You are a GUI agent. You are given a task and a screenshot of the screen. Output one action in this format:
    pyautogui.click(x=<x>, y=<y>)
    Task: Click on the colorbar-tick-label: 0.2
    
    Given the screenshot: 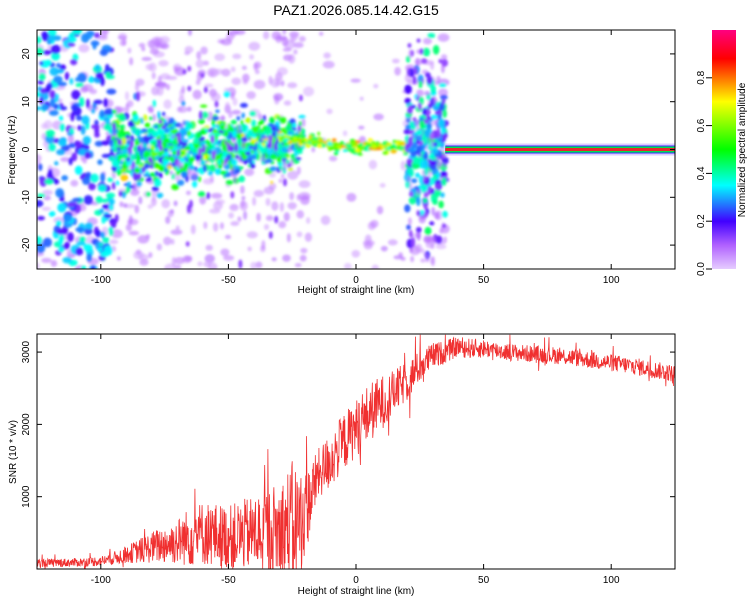 What is the action you would take?
    pyautogui.click(x=701, y=221)
    